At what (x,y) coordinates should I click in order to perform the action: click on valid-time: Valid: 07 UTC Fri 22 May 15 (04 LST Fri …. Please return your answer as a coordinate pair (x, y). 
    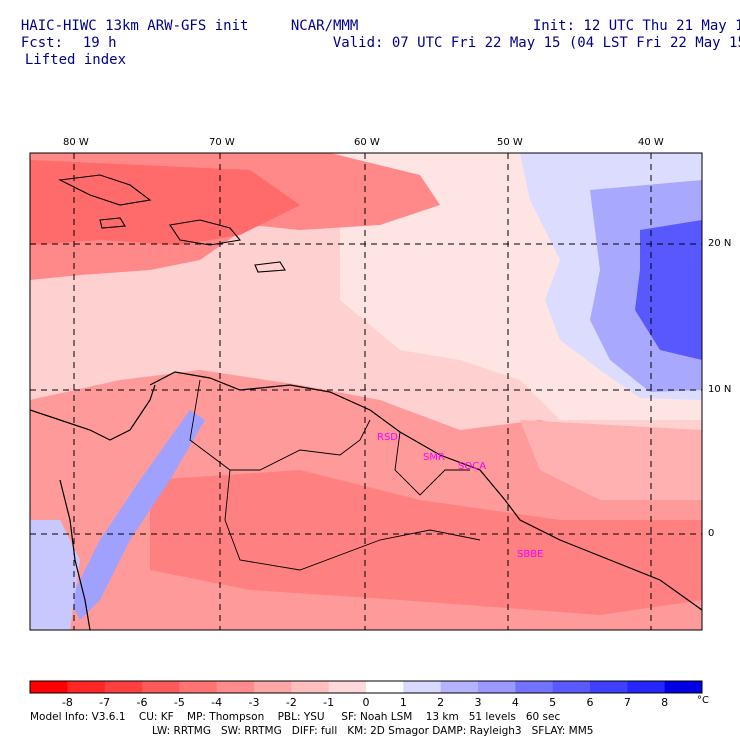
    Looking at the image, I should click on (536, 43).